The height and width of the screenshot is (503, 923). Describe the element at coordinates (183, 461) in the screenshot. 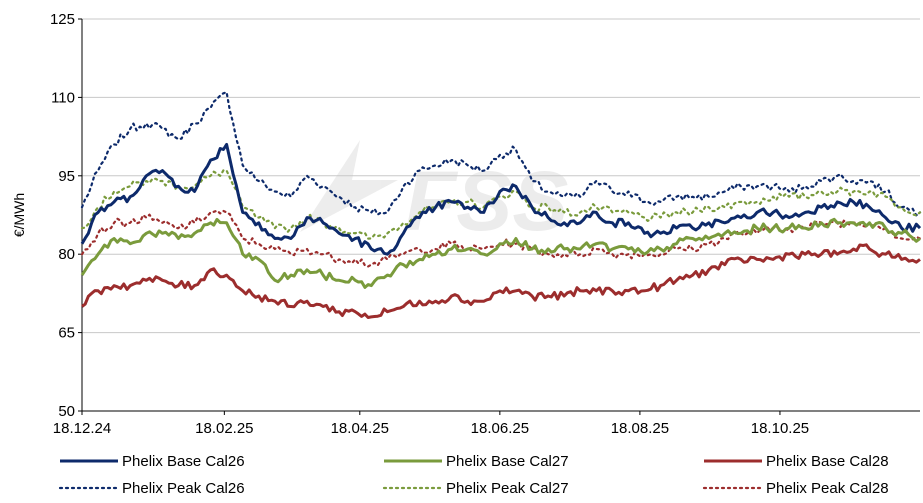

I see `legend-label: Phelix Base Cal26` at that location.